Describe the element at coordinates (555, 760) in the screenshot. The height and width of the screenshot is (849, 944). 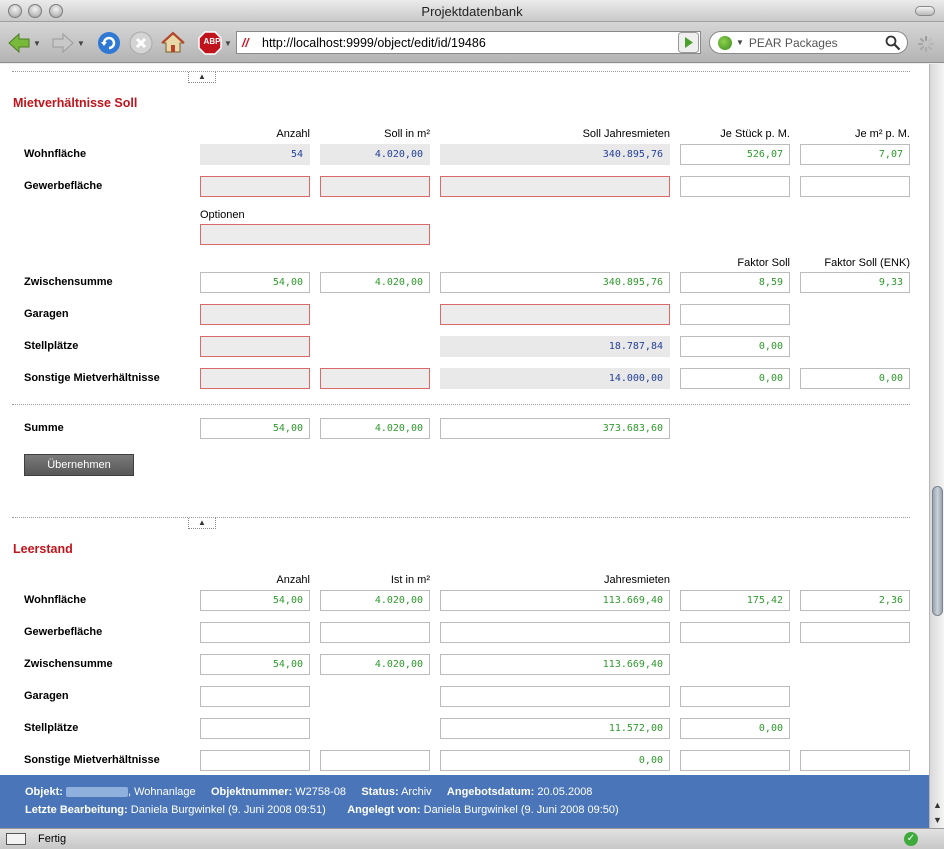
I see `field-leer-sonstige-jahresmieten: 0,00` at that location.